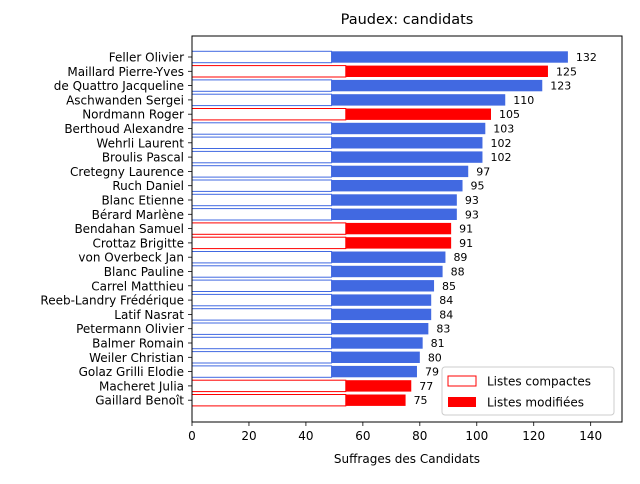 Image resolution: width=640 pixels, height=484 pixels. Describe the element at coordinates (138, 243) in the screenshot. I see `y-tick-label: Crottaz Brigitte` at that location.